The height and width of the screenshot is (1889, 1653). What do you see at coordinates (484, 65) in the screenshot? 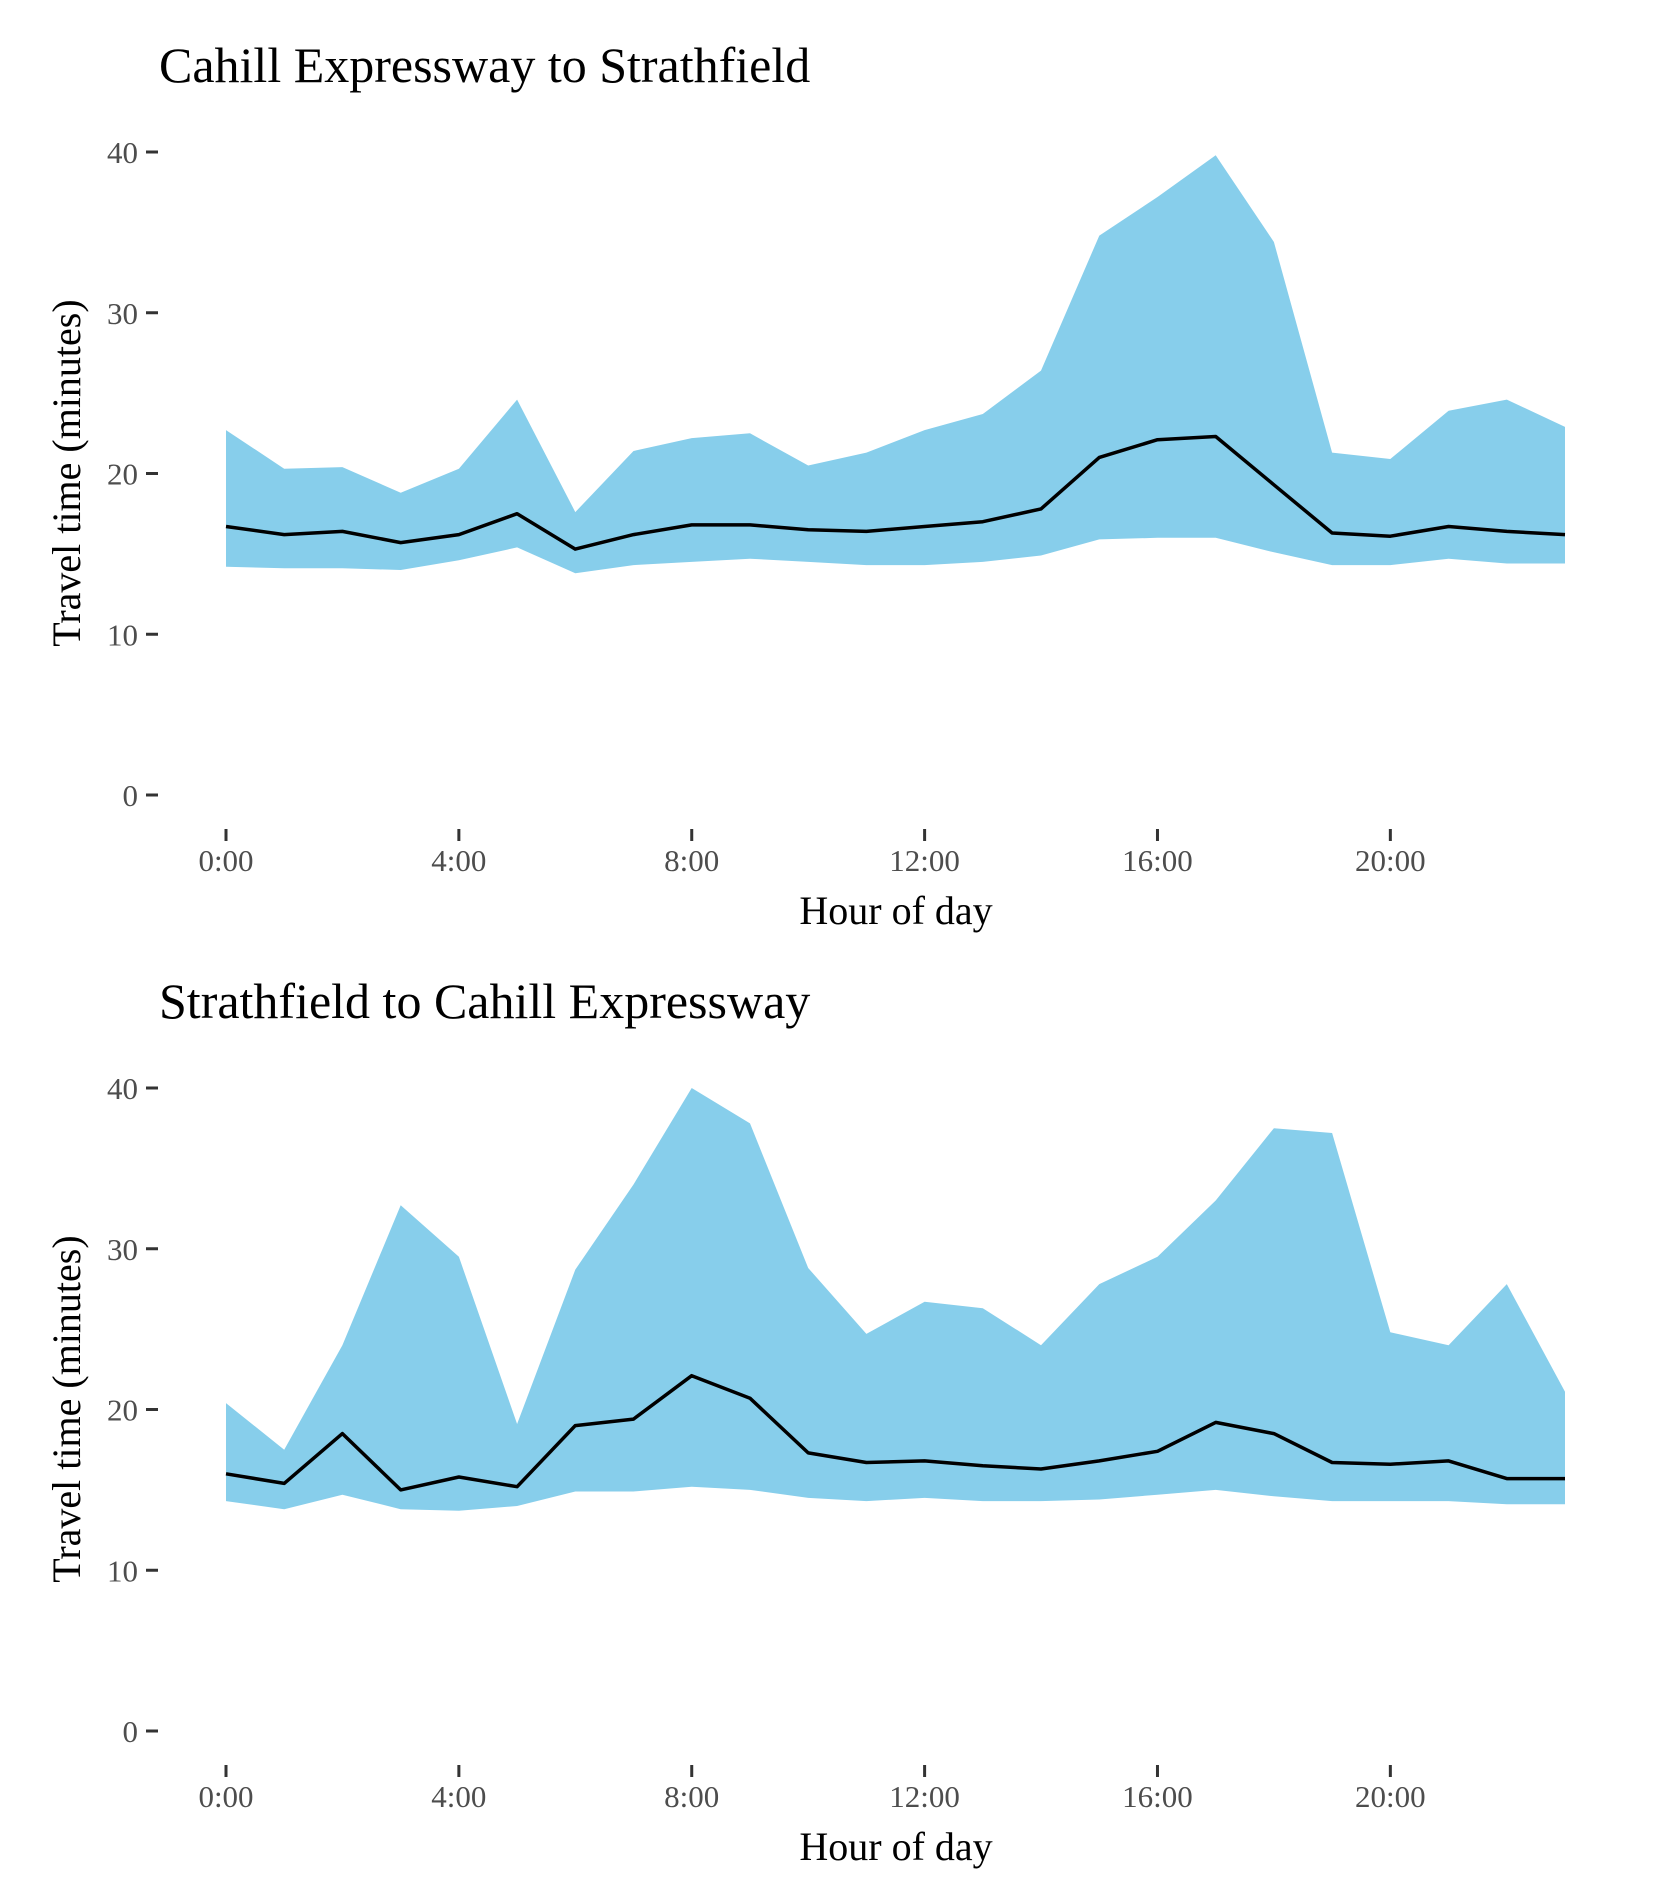
I see `chart-title: Cahill Expressway to Strathfield` at bounding box center [484, 65].